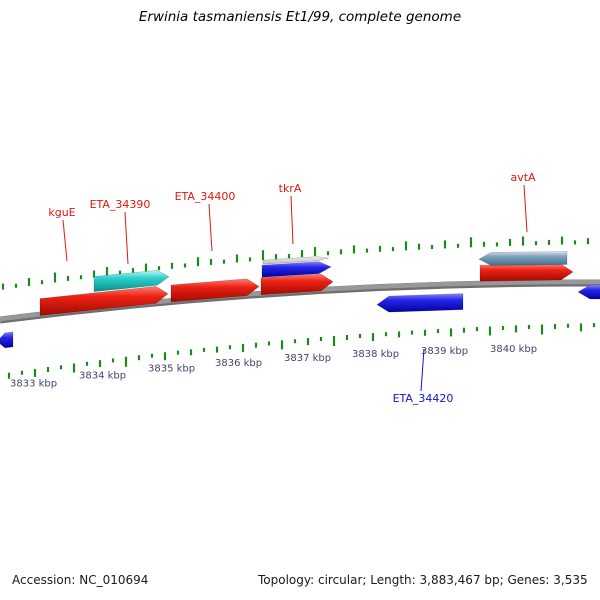  Describe the element at coordinates (526, 272) in the screenshot. I see `gene-avtA-arrow` at that location.